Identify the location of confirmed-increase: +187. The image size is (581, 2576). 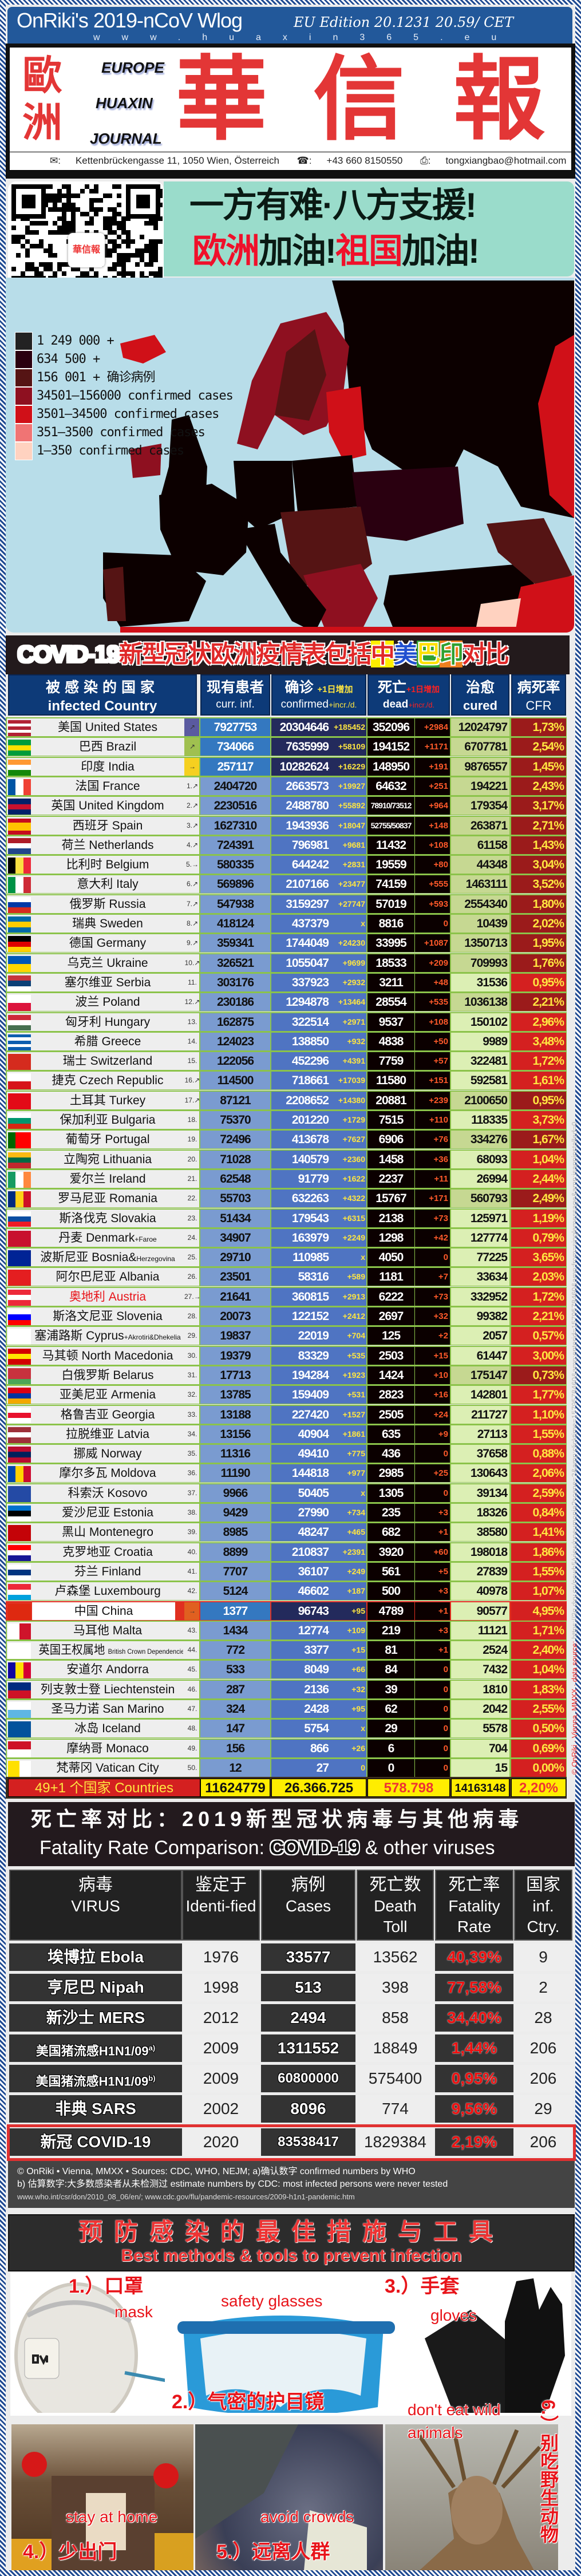
(356, 1591).